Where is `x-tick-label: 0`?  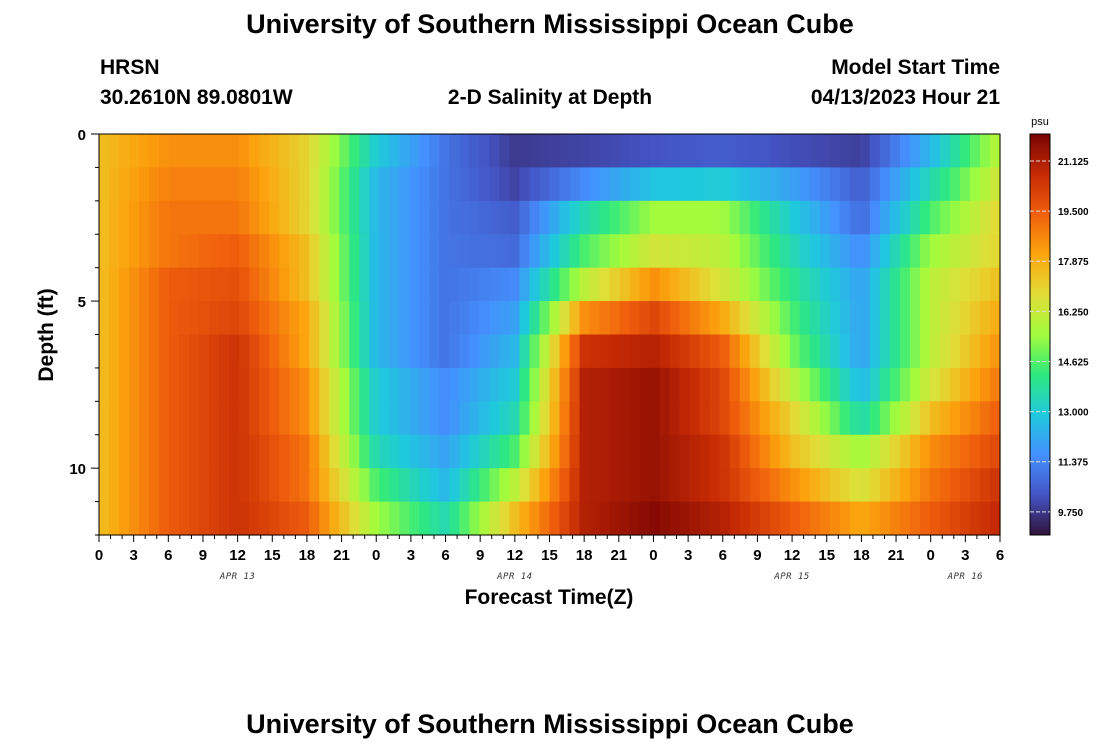 x-tick-label: 0 is located at coordinates (931, 555).